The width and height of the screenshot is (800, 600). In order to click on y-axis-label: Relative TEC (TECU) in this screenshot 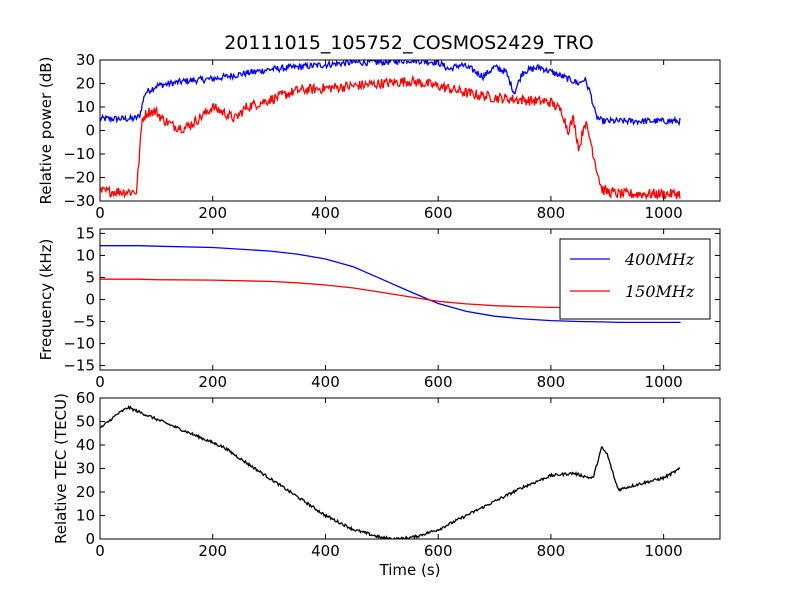, I will do `click(61, 468)`.